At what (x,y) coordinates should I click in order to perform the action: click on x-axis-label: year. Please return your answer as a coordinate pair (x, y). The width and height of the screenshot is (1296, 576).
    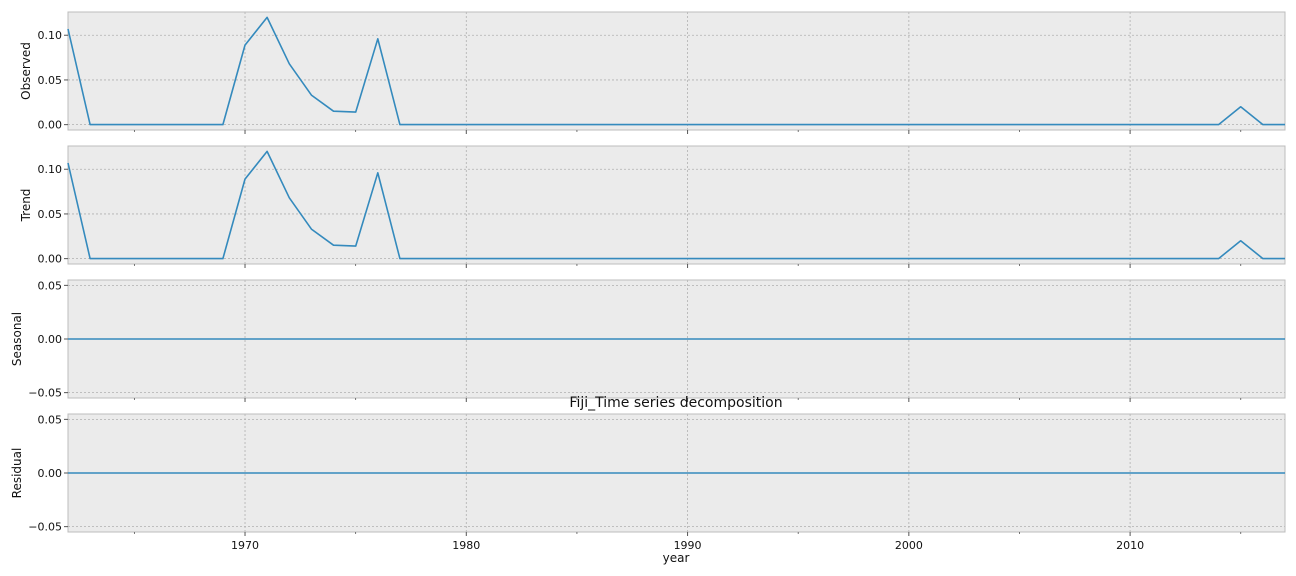
    Looking at the image, I should click on (676, 558).